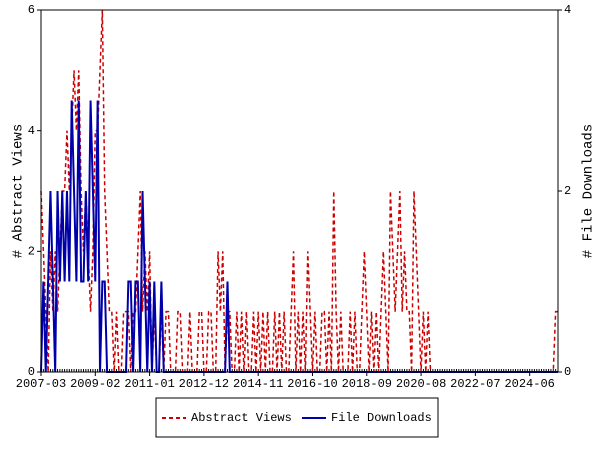  I want to click on legend, so click(297, 417).